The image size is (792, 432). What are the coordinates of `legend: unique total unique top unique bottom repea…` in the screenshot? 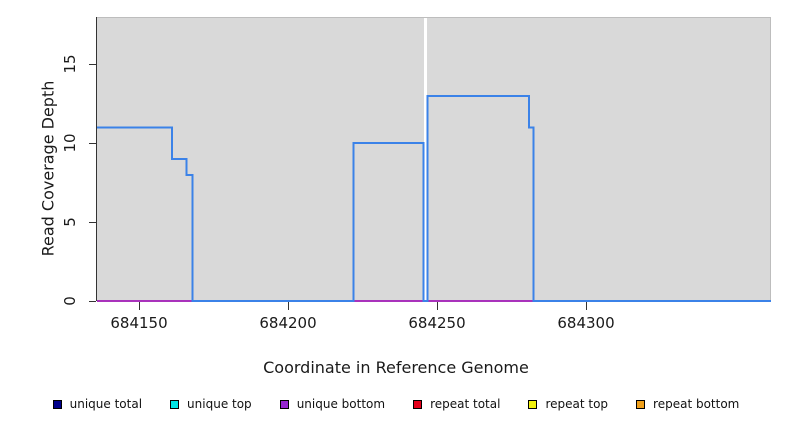 It's located at (396, 404).